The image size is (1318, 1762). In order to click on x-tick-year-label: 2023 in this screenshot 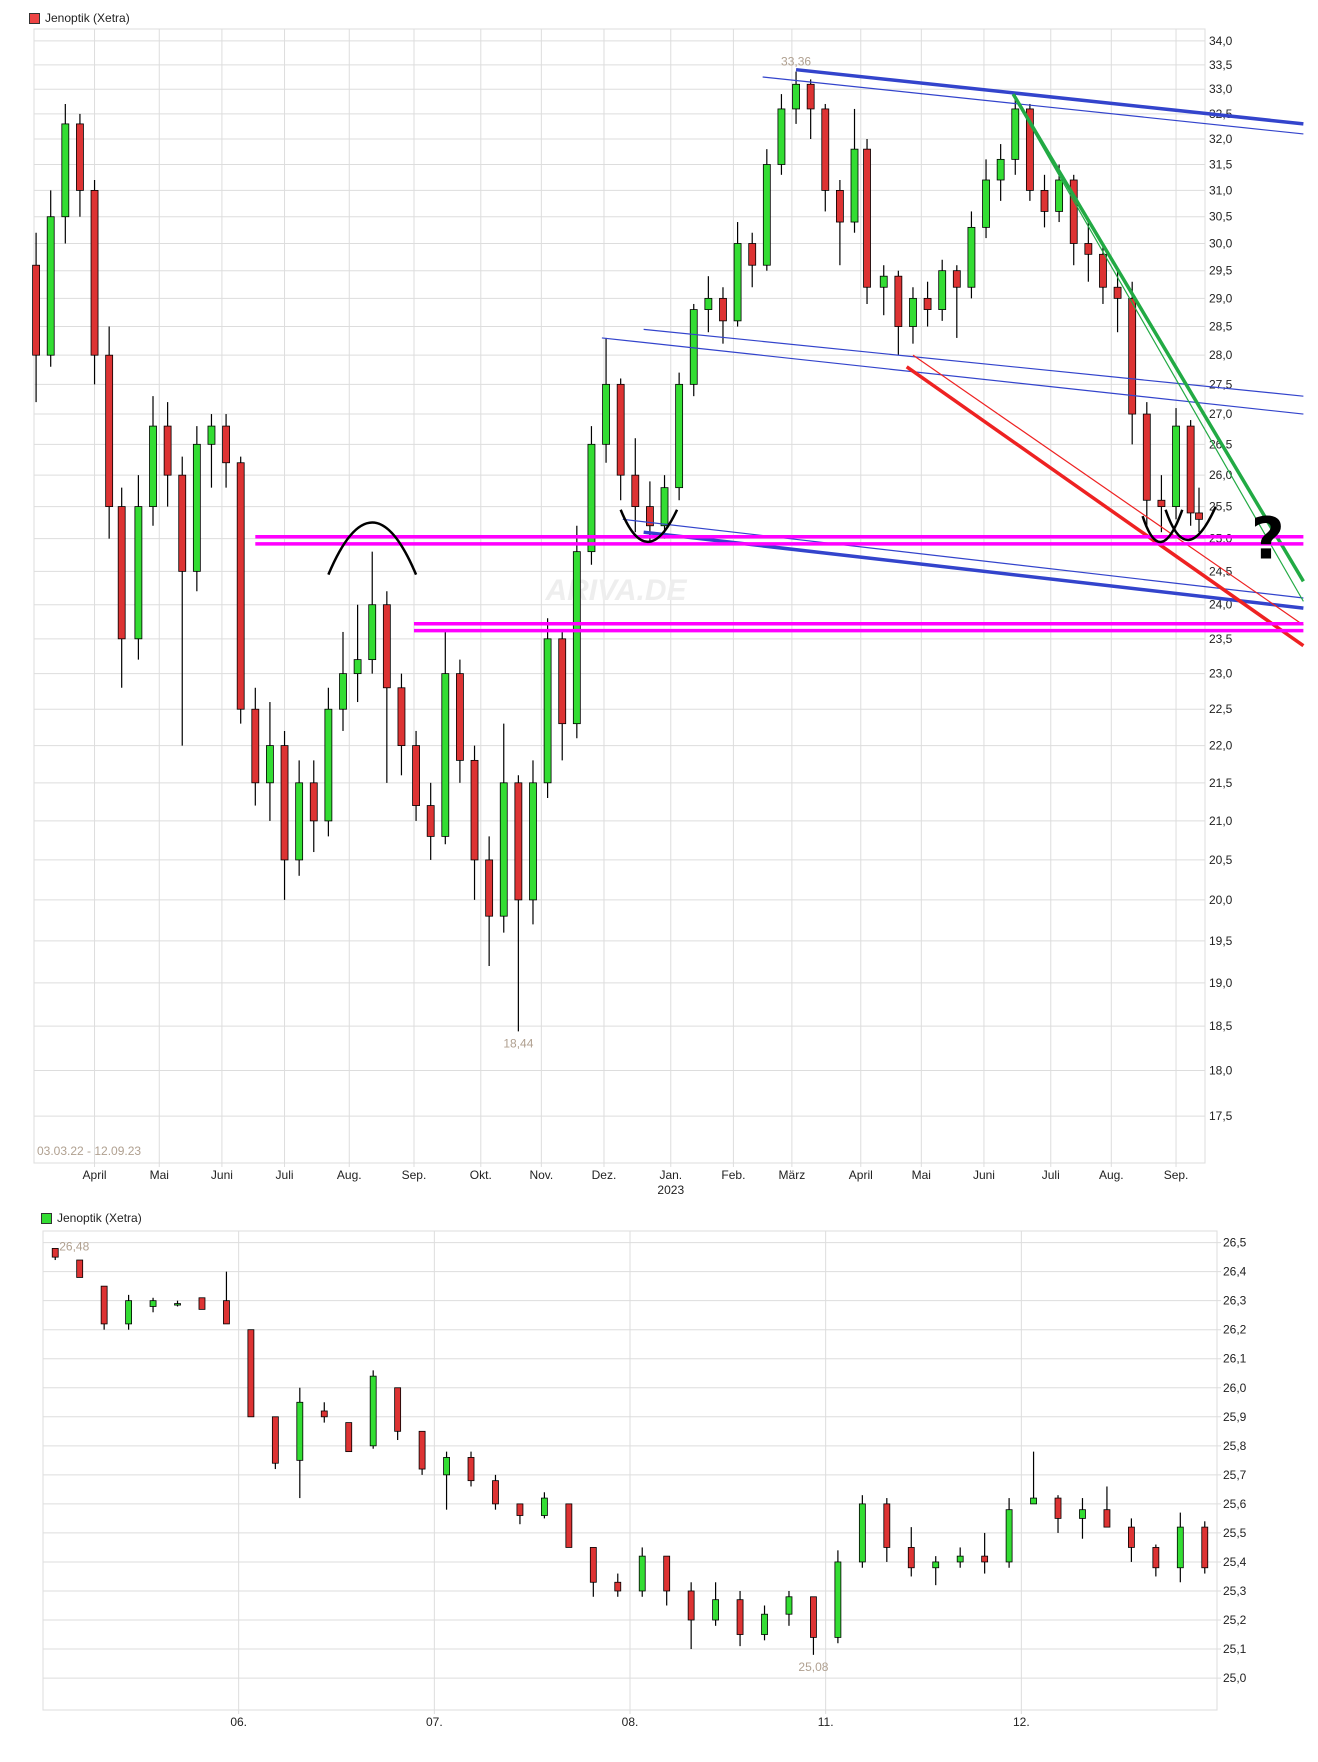, I will do `click(670, 1190)`.